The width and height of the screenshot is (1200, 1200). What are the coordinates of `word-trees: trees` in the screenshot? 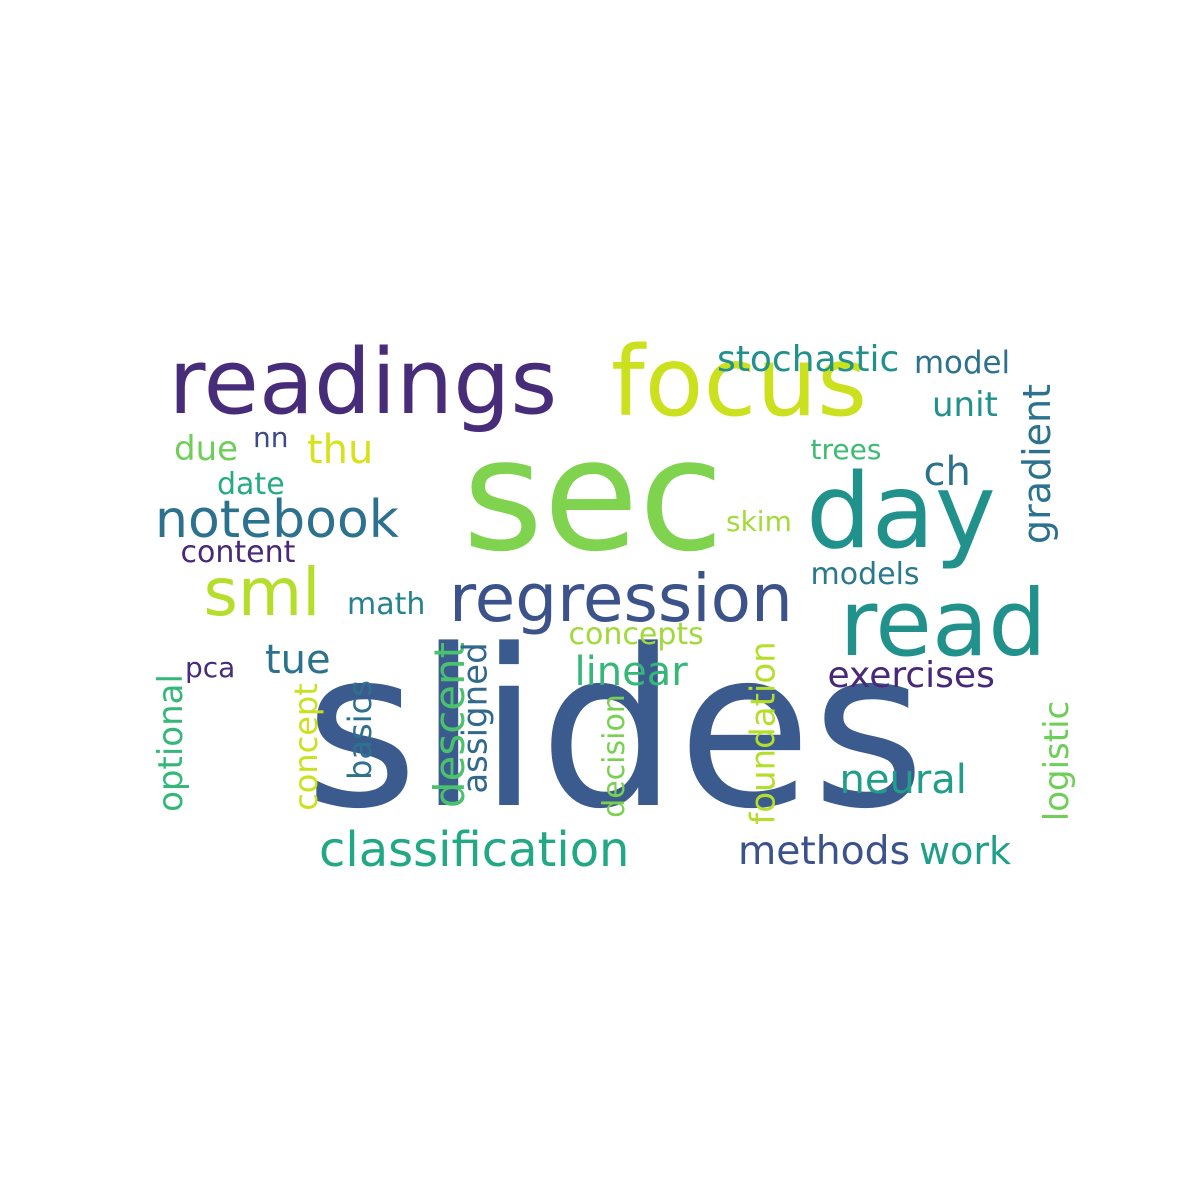 It's located at (846, 449).